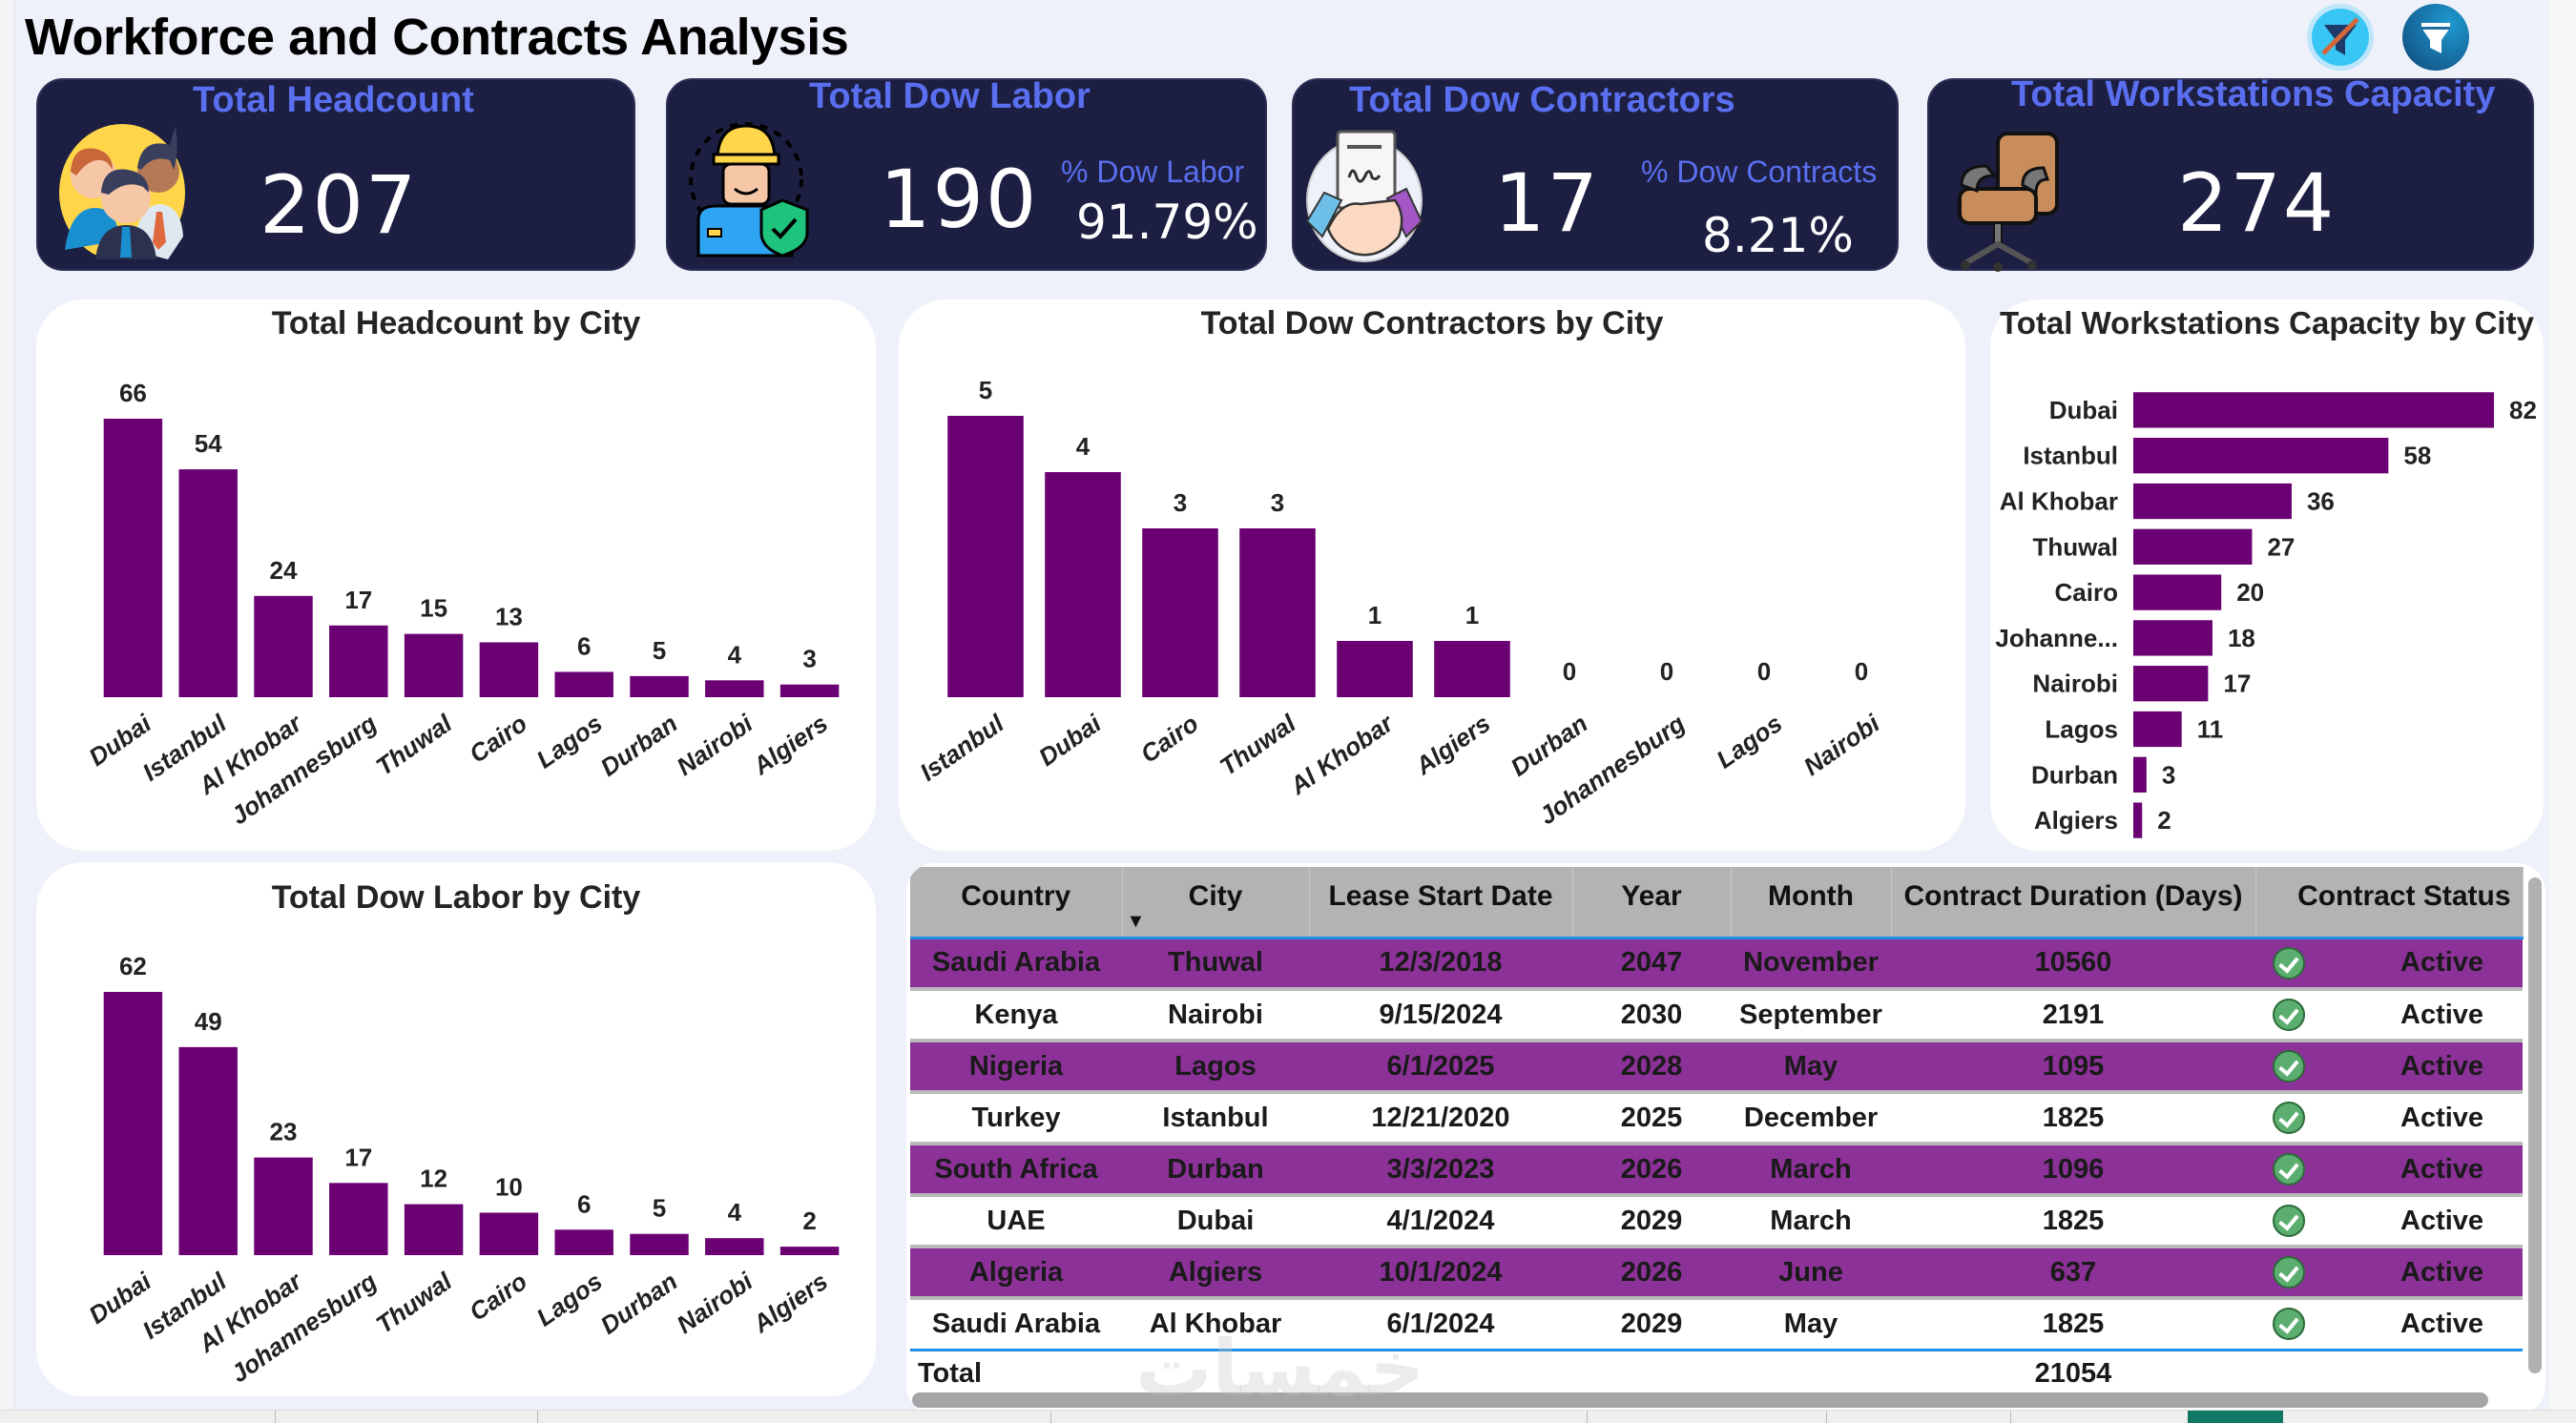 The image size is (2576, 1423). What do you see at coordinates (1651, 896) in the screenshot?
I see `column-header-label: Year` at bounding box center [1651, 896].